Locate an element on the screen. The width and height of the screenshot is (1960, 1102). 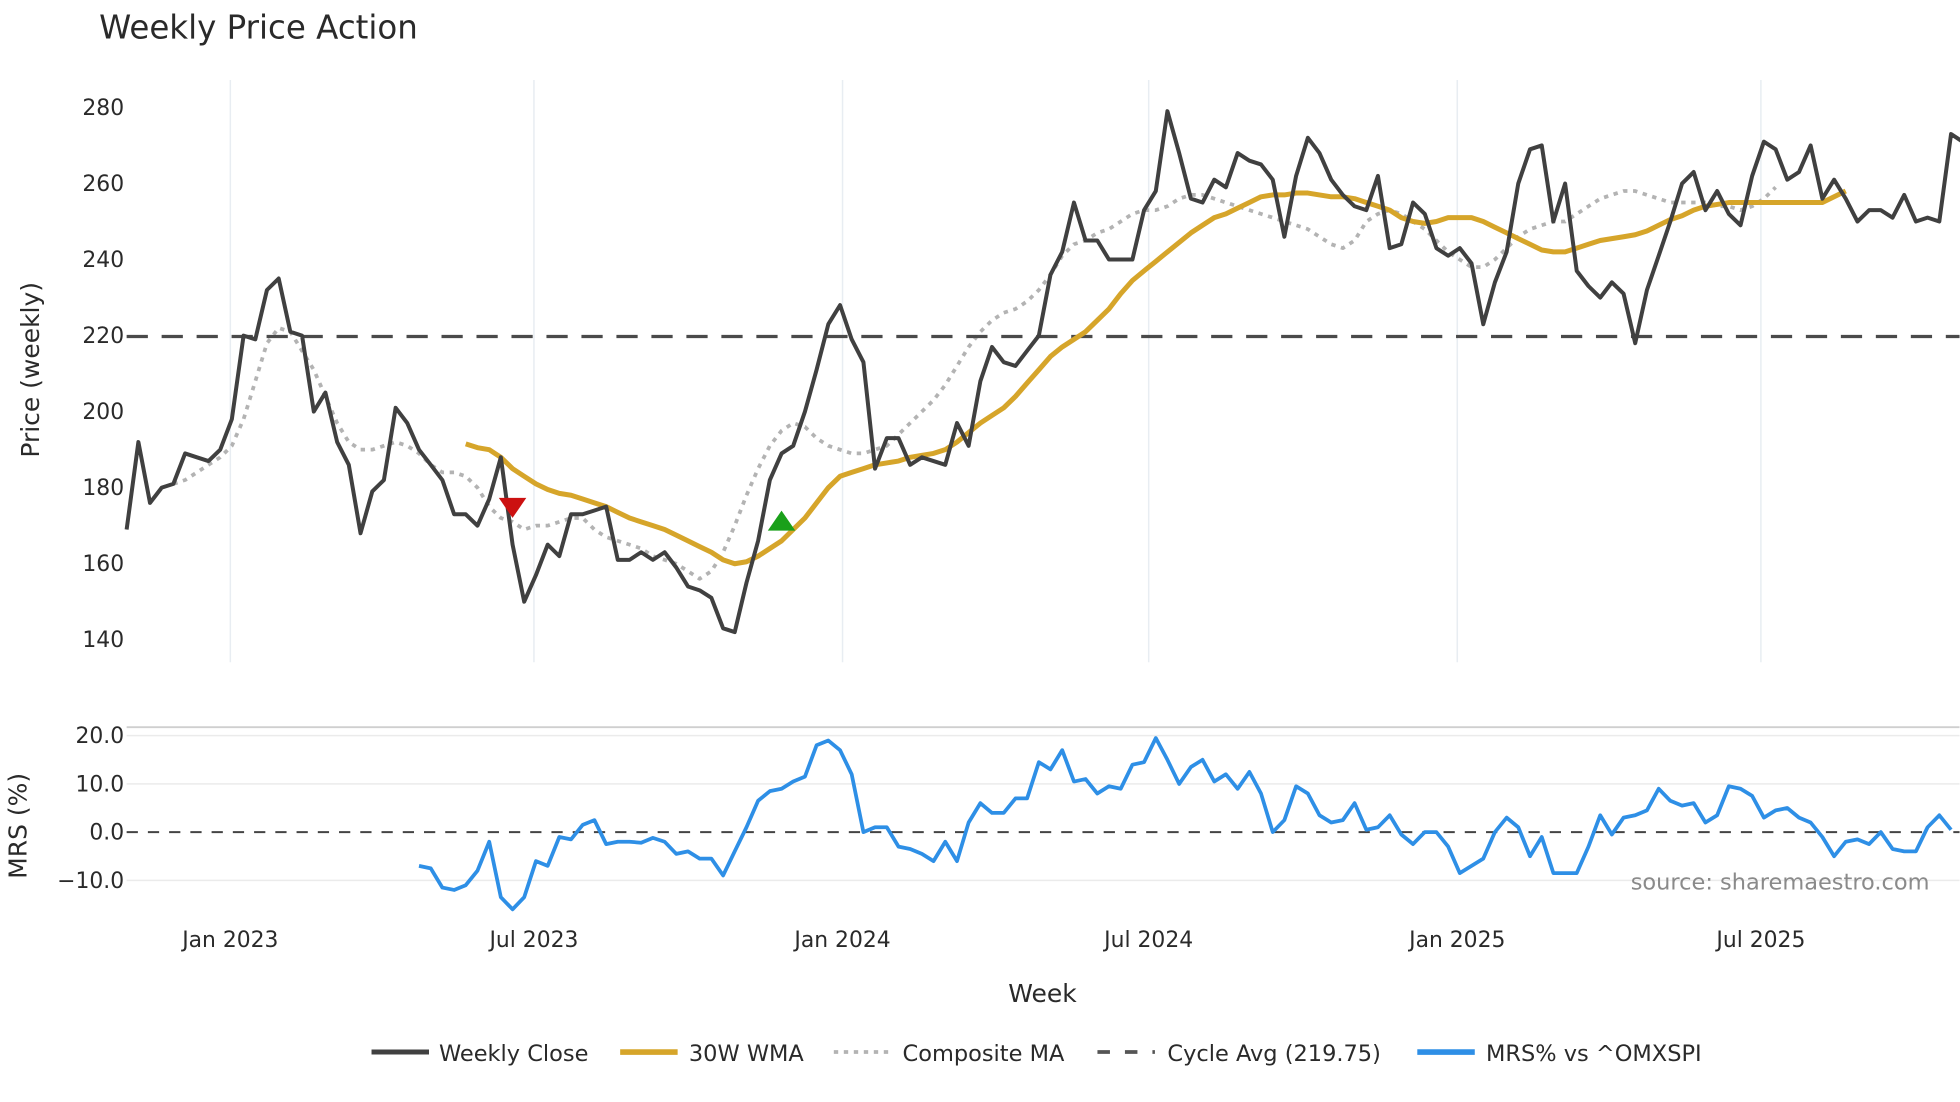
legend-item: Weekly Close is located at coordinates (480, 1054).